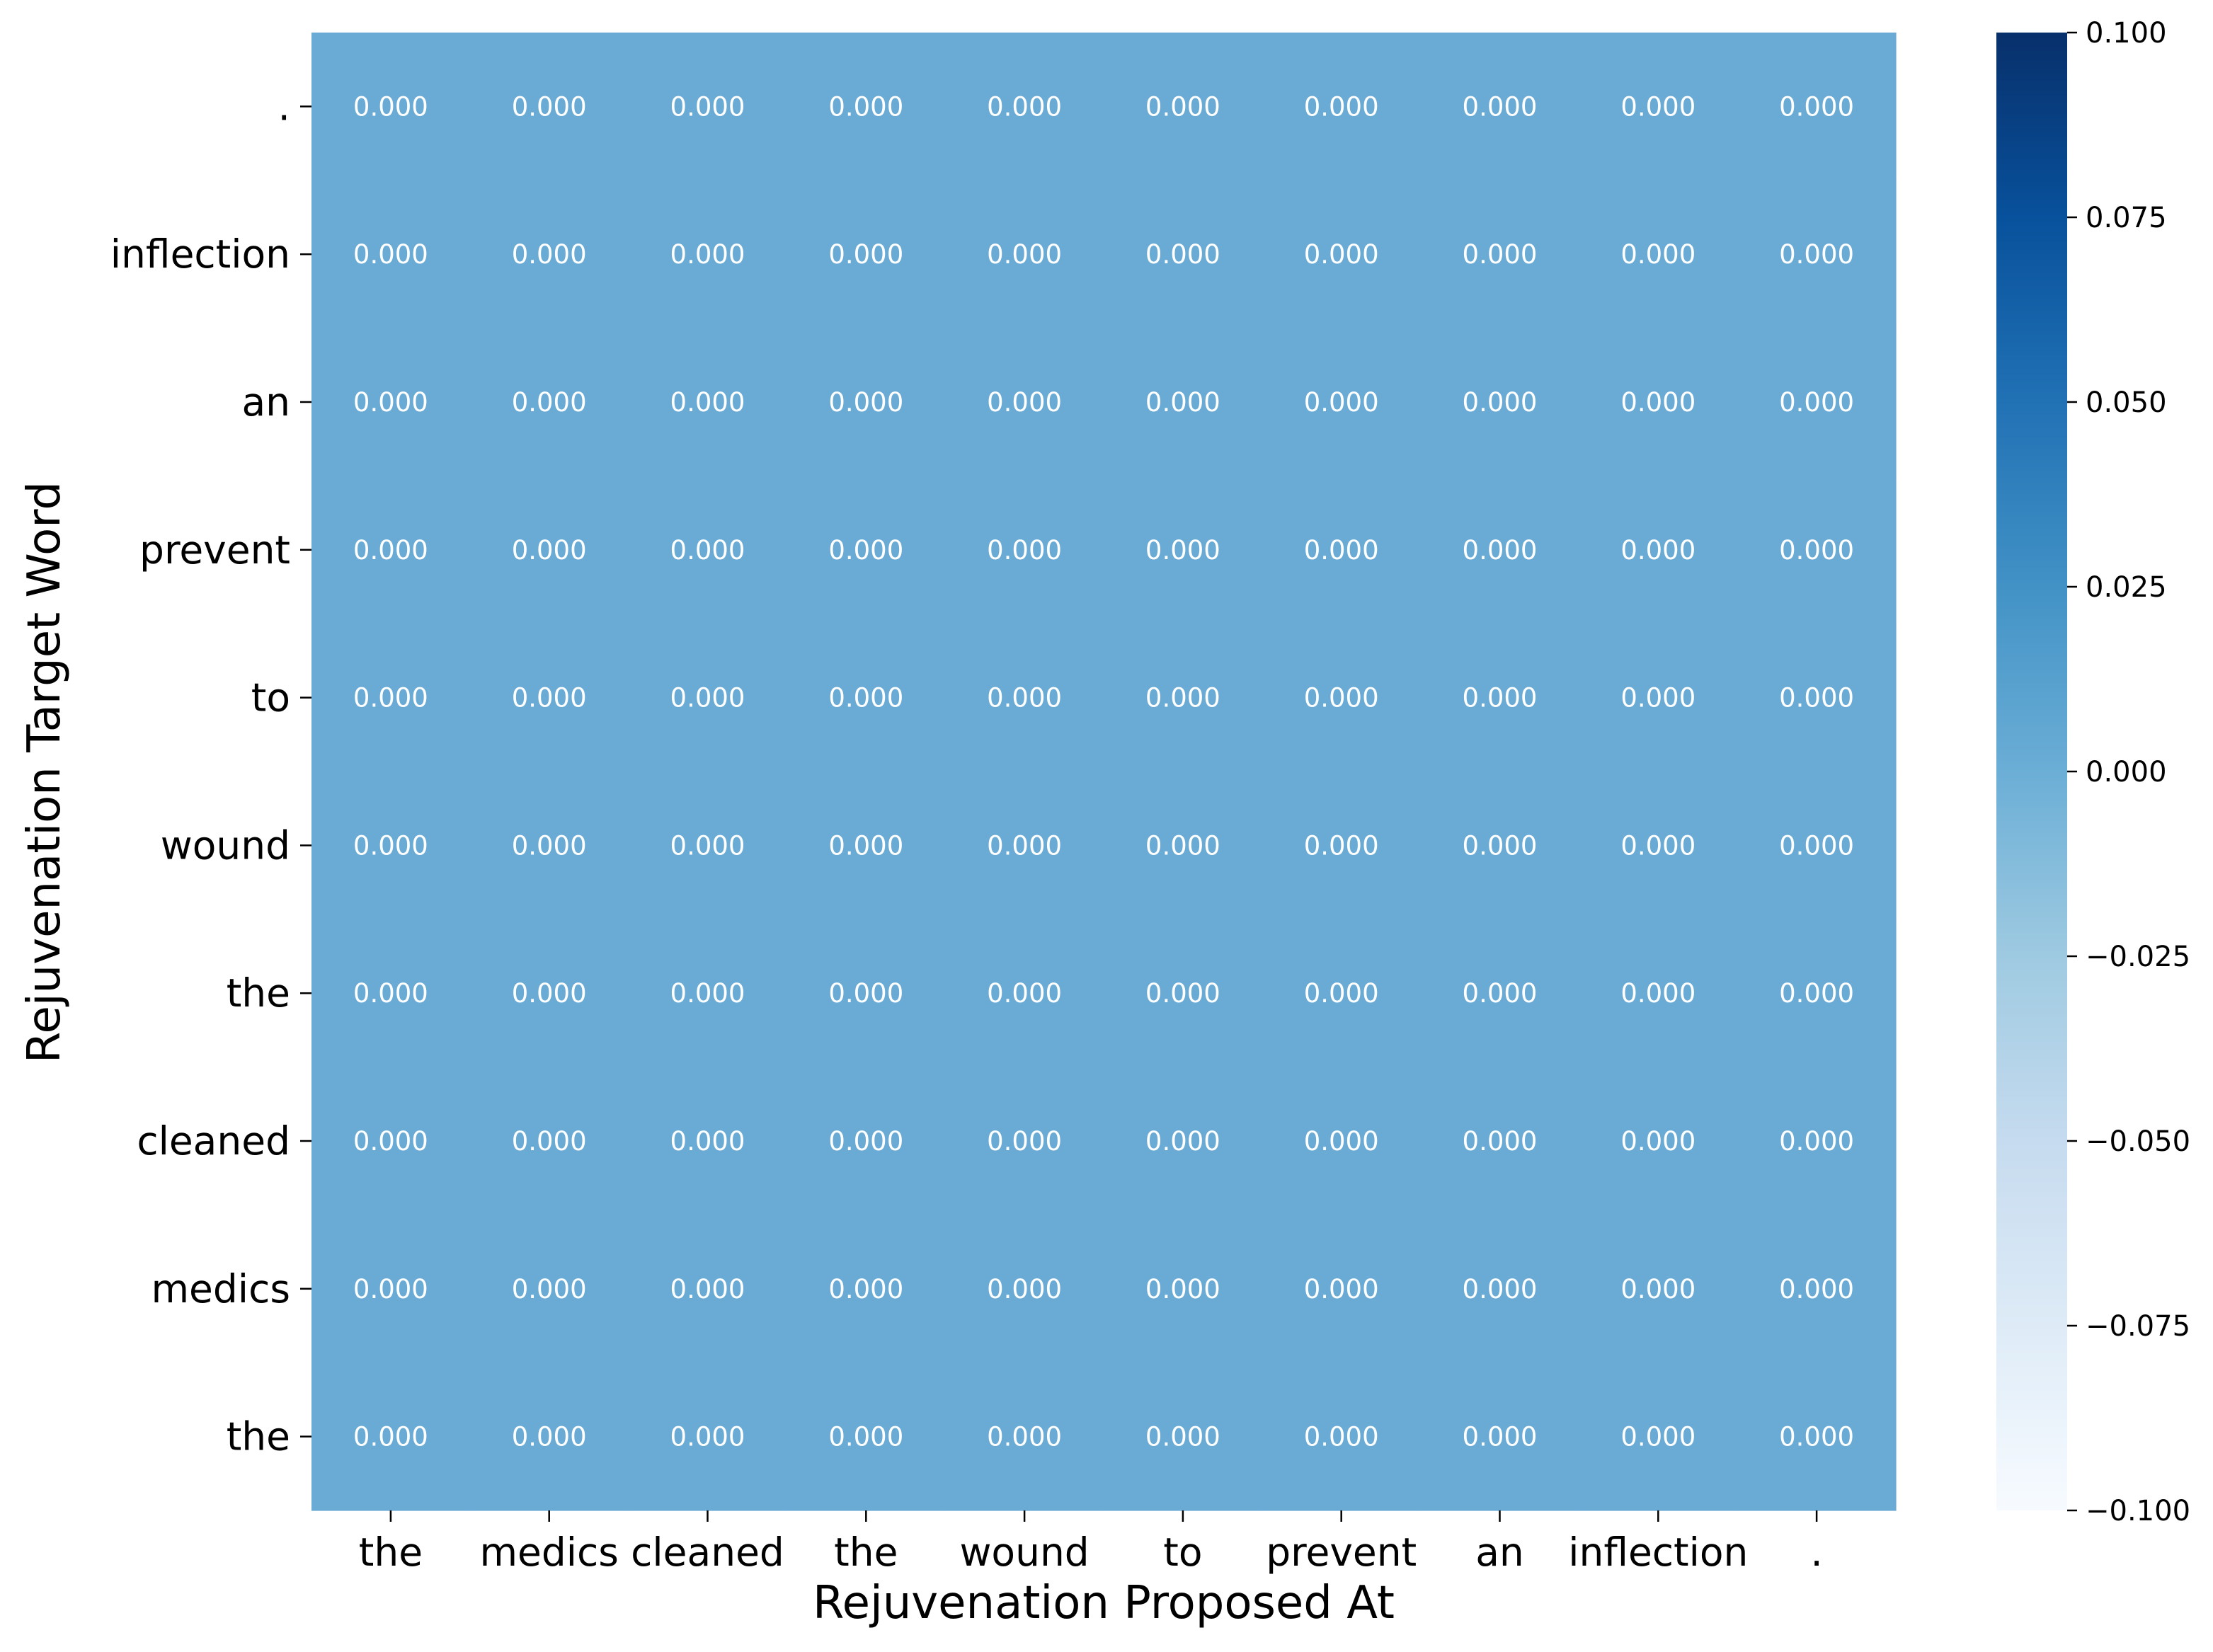  What do you see at coordinates (391, 1553) in the screenshot?
I see `x-tick-label: the` at bounding box center [391, 1553].